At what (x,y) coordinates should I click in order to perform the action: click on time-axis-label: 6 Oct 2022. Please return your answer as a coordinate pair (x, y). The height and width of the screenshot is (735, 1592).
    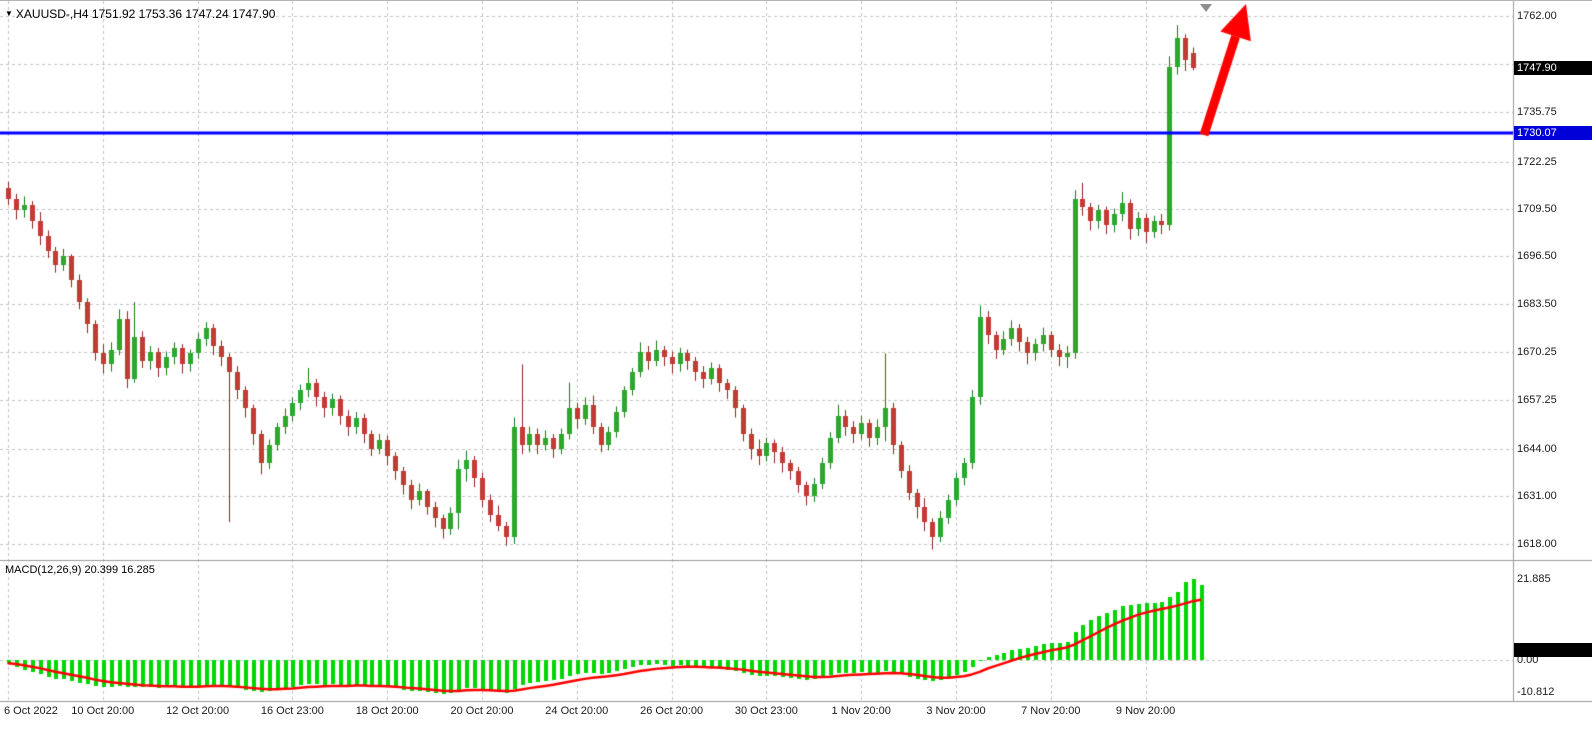
    Looking at the image, I should click on (31, 711).